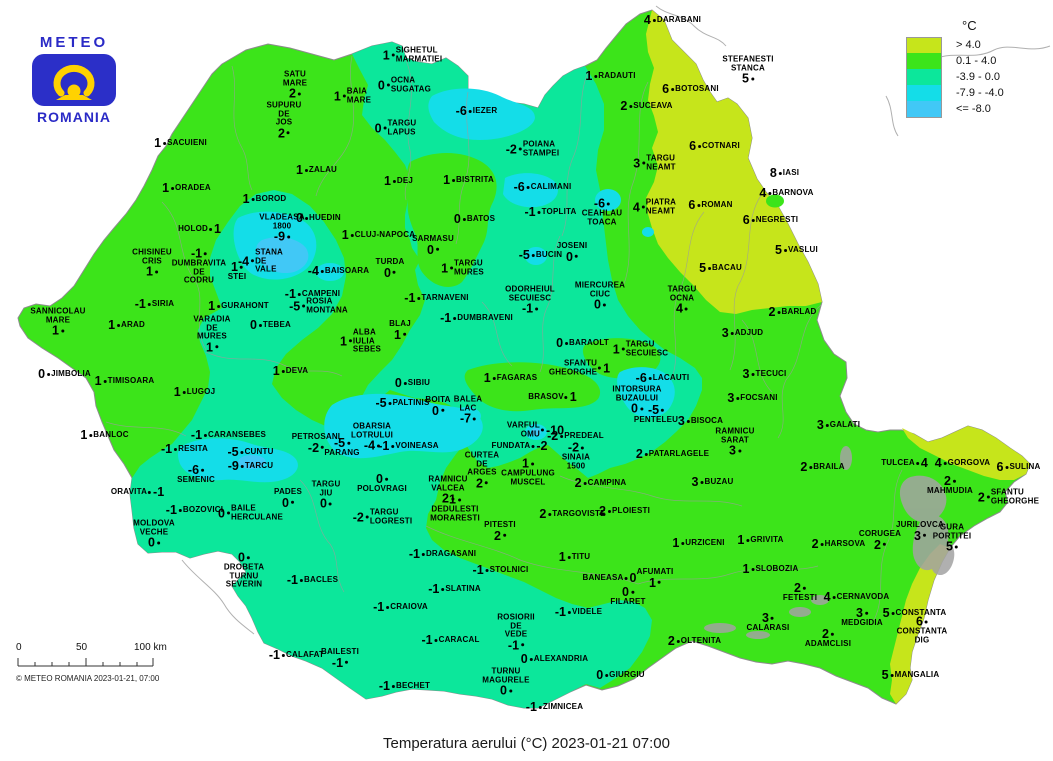 The image size is (1053, 761). I want to click on station-gorgova: 4 GORGOVA, so click(962, 463).